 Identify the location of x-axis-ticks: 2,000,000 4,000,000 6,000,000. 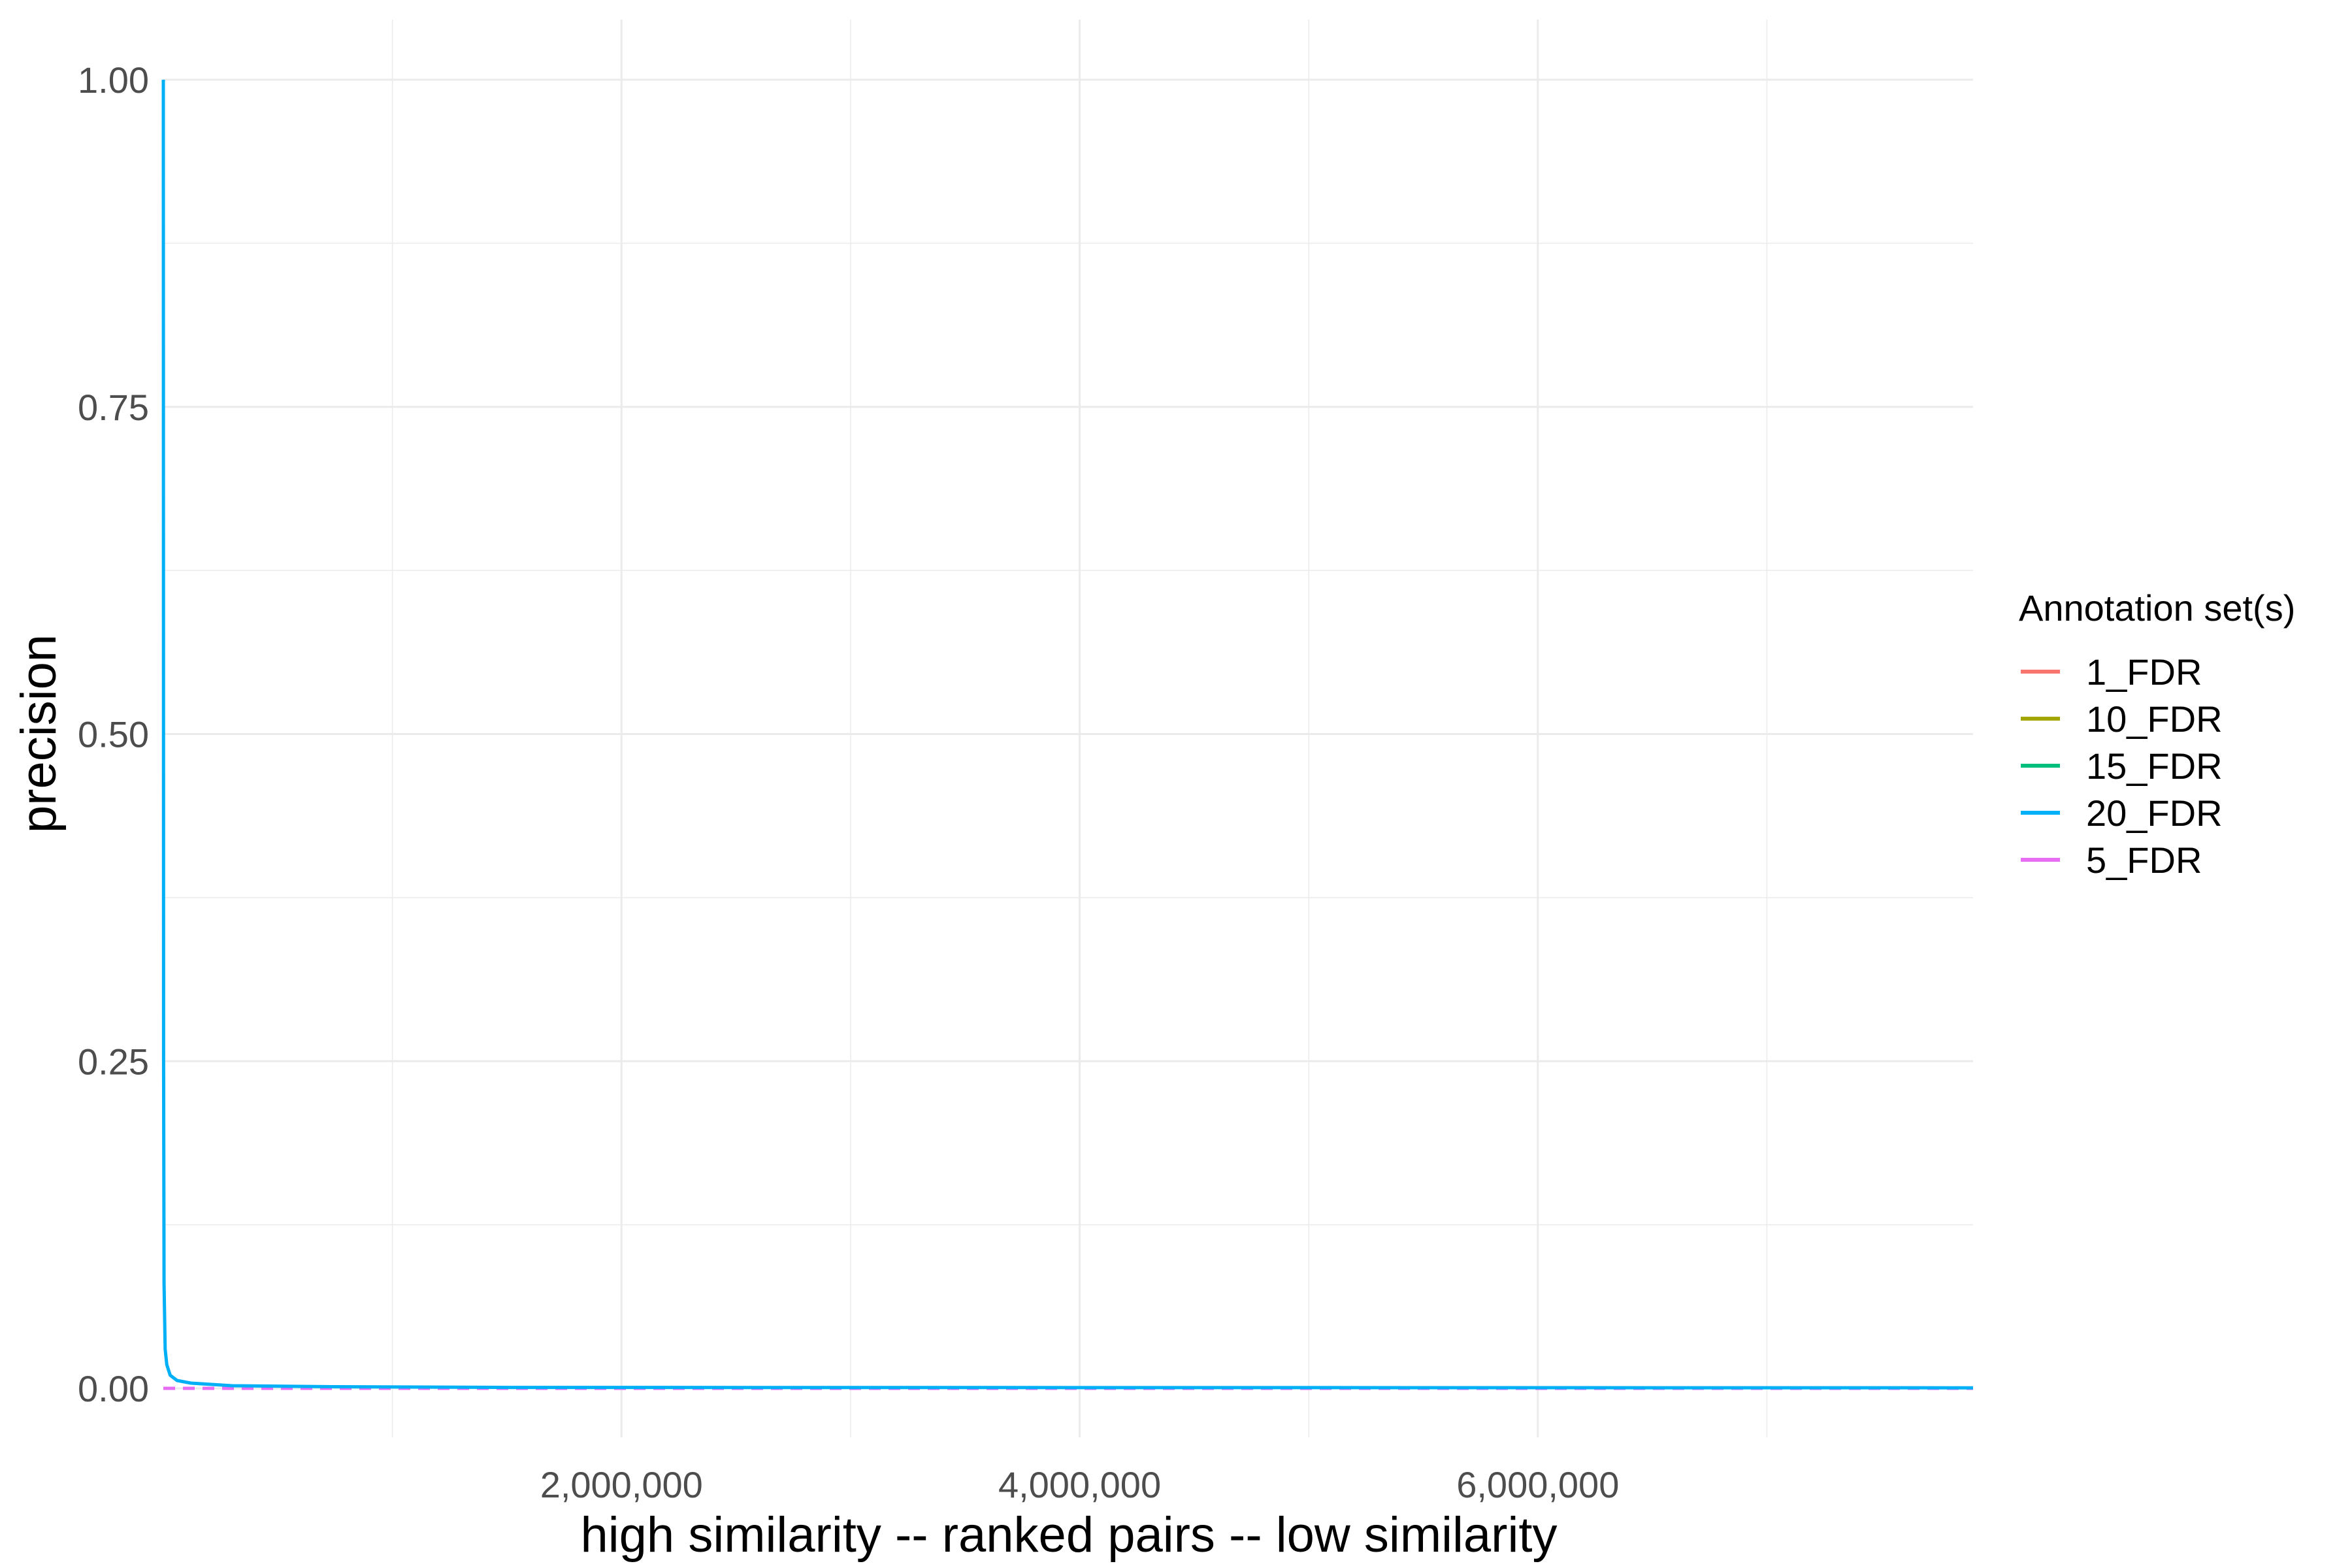
(1080, 1484).